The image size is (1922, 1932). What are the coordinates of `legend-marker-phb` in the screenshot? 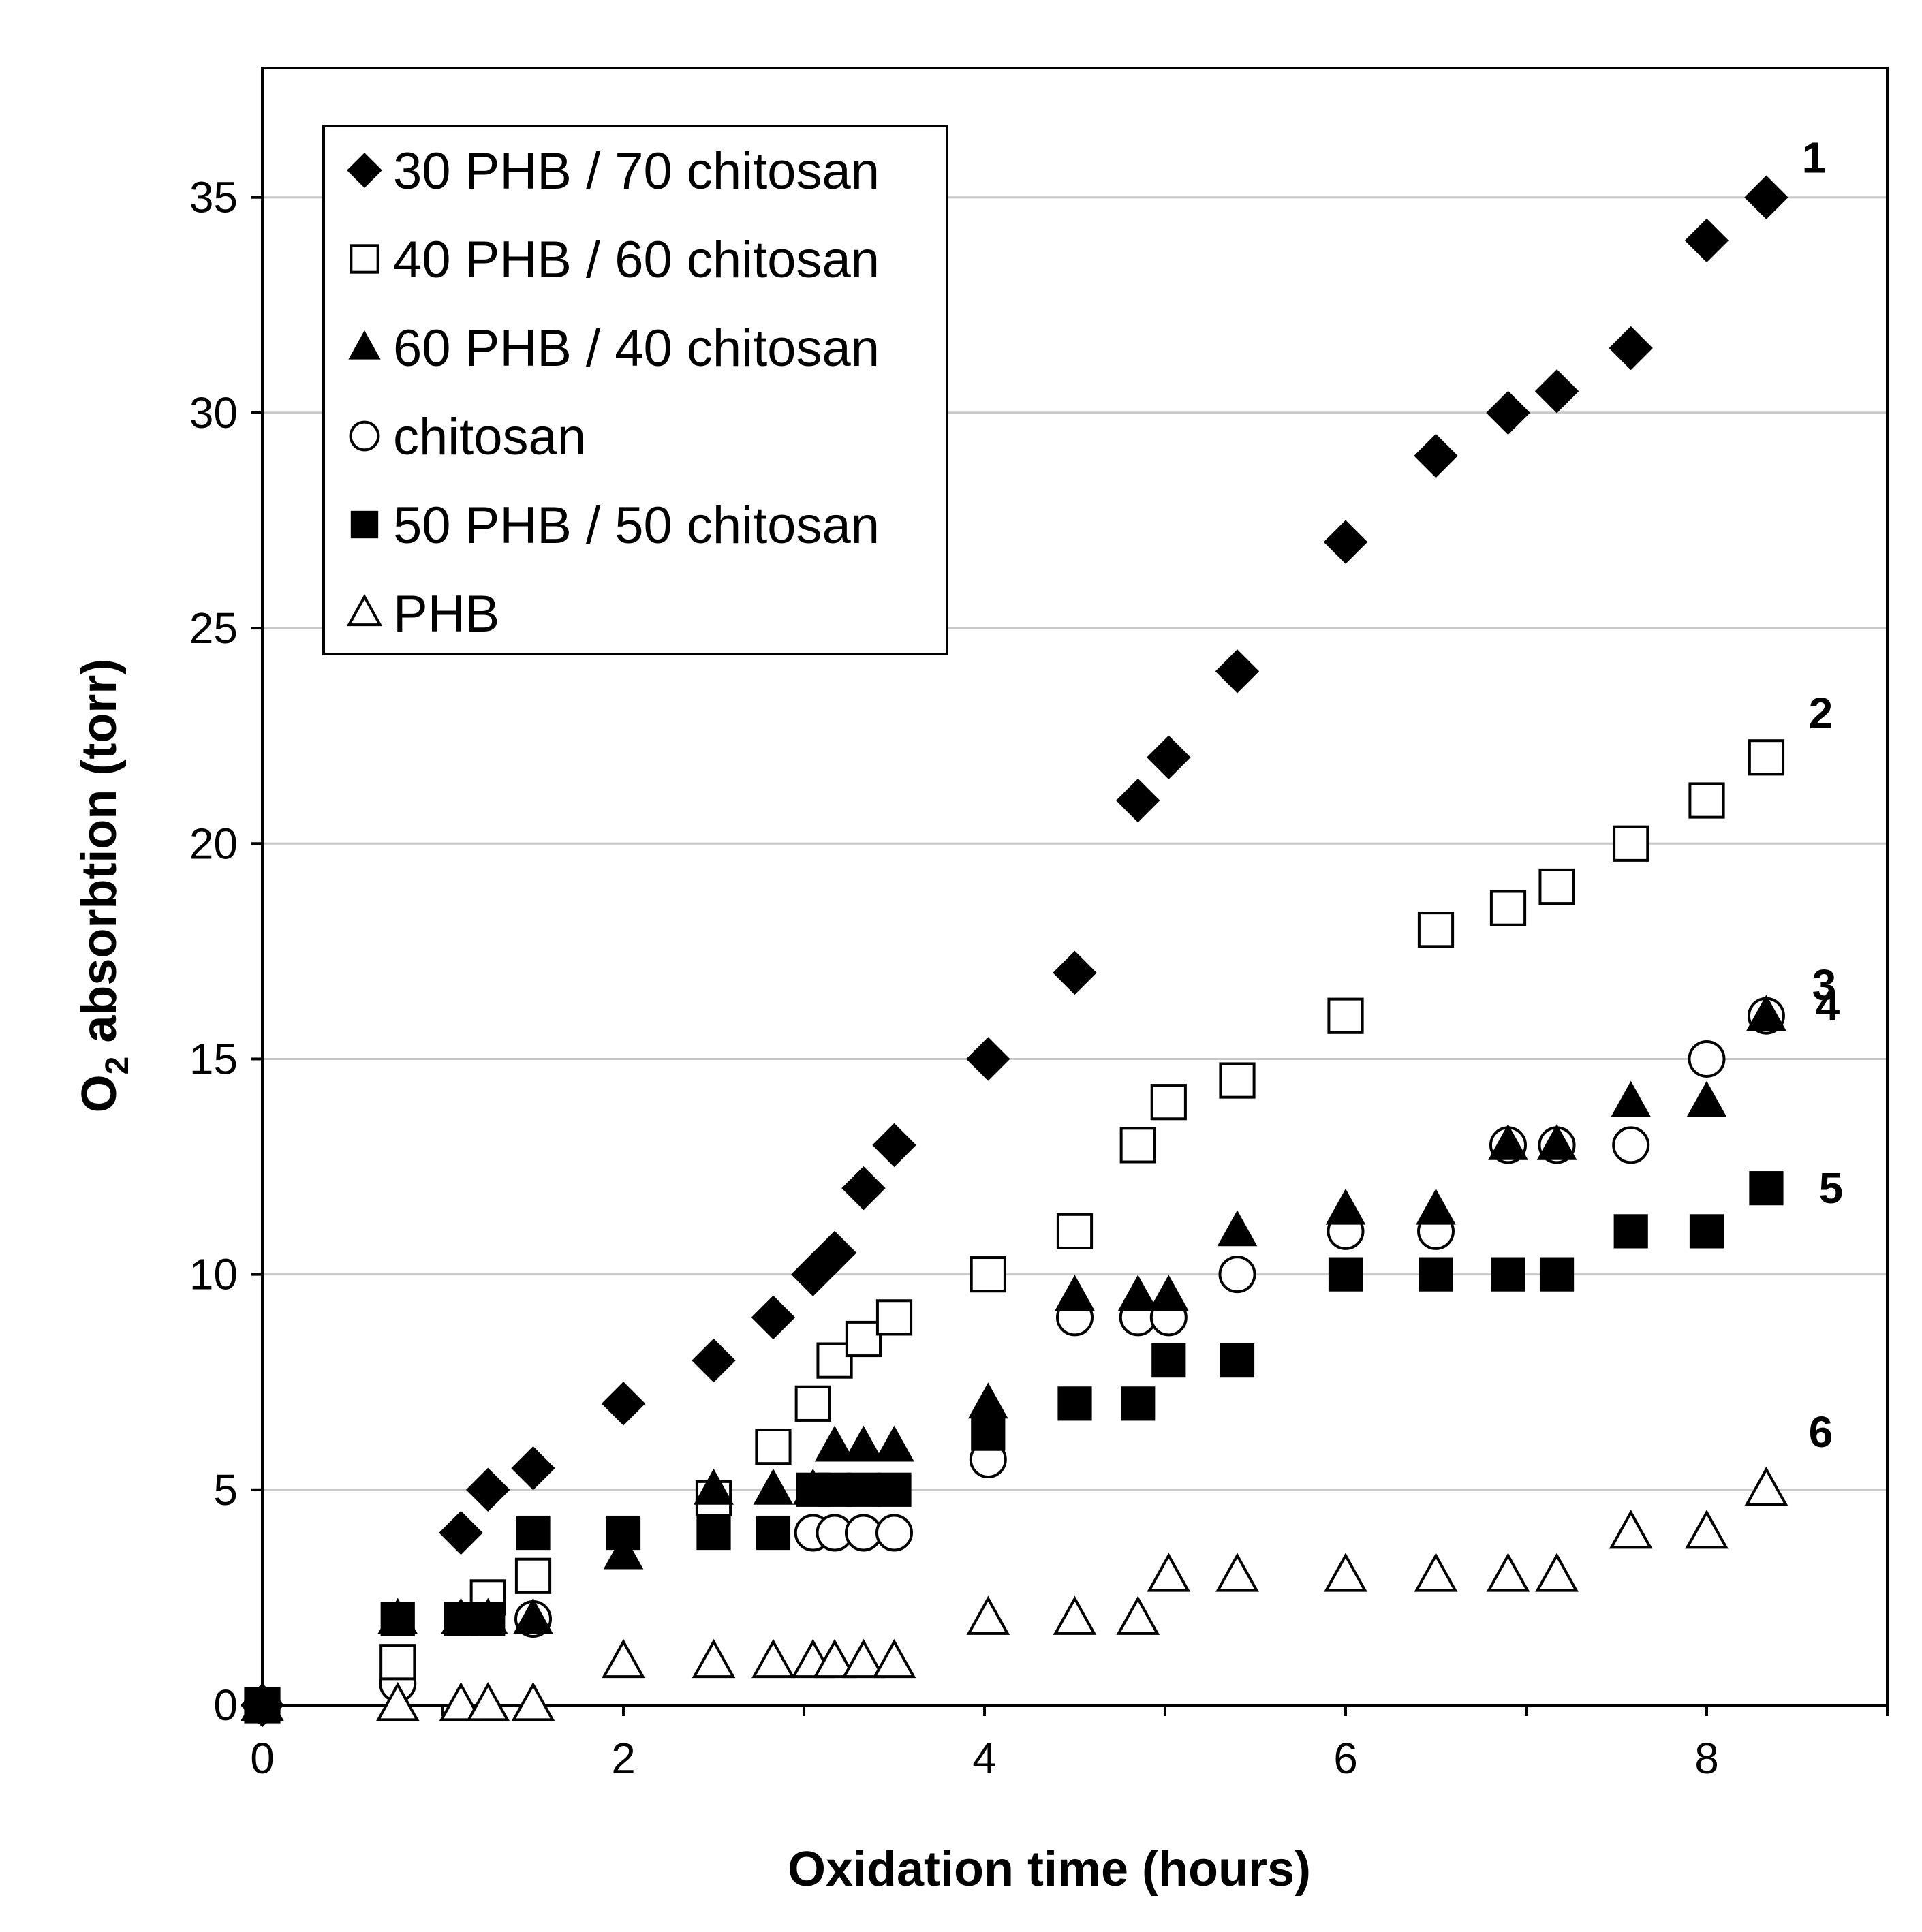 It's located at (364, 610).